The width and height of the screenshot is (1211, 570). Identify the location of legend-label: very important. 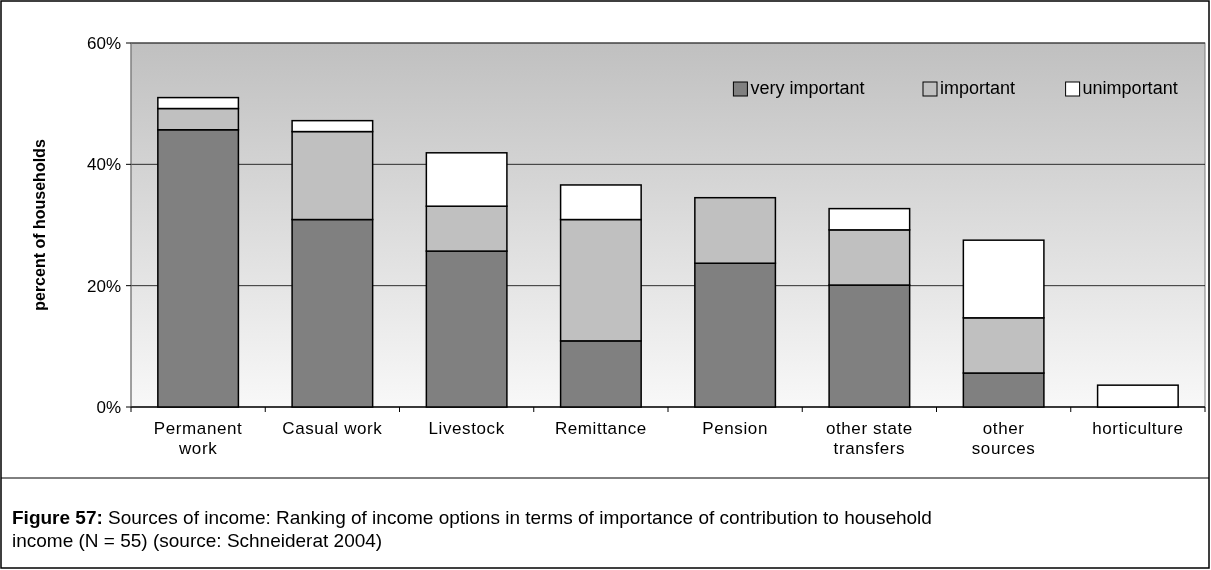
(807, 88).